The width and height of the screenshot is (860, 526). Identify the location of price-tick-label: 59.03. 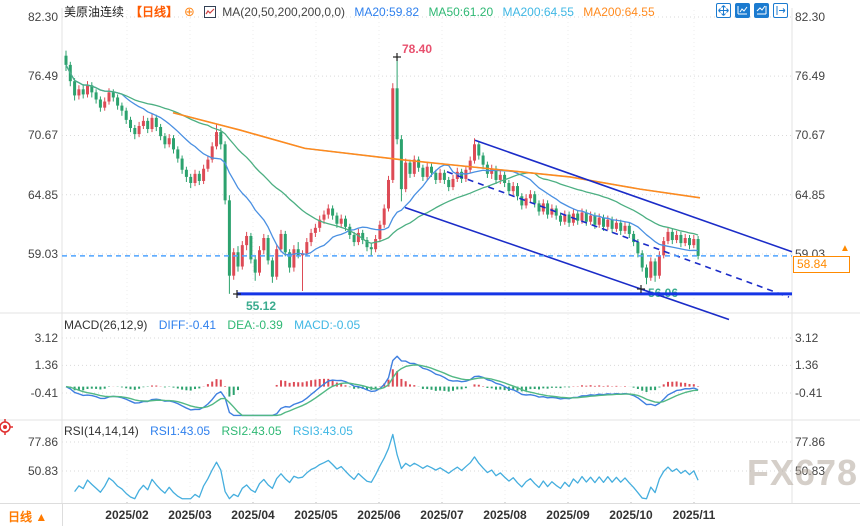
(42, 254).